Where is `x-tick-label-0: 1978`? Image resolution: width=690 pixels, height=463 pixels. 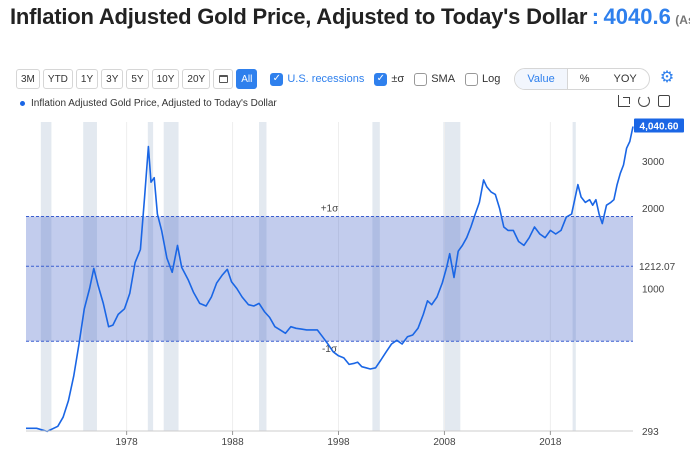 x-tick-label-0: 1978 is located at coordinates (127, 442).